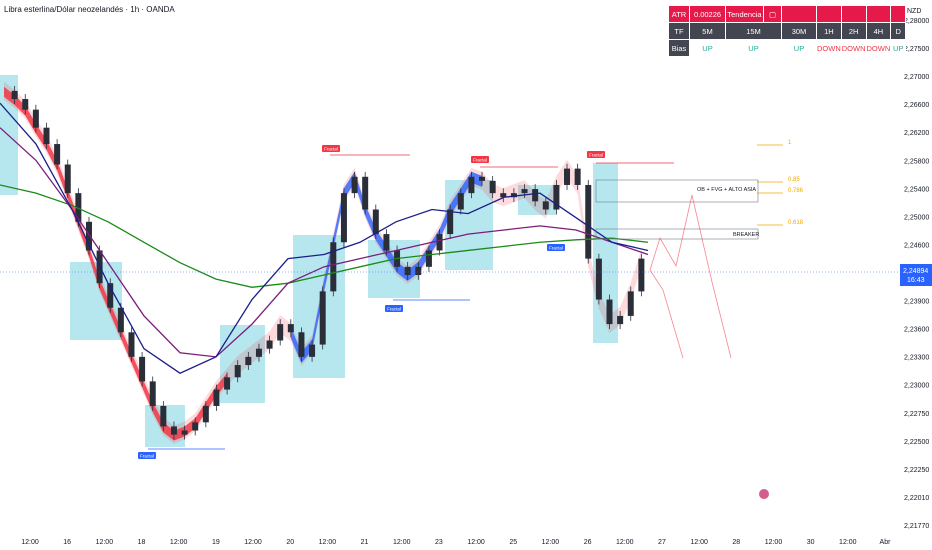 The width and height of the screenshot is (932, 550). I want to click on countdown-label: 16:43, so click(916, 280).